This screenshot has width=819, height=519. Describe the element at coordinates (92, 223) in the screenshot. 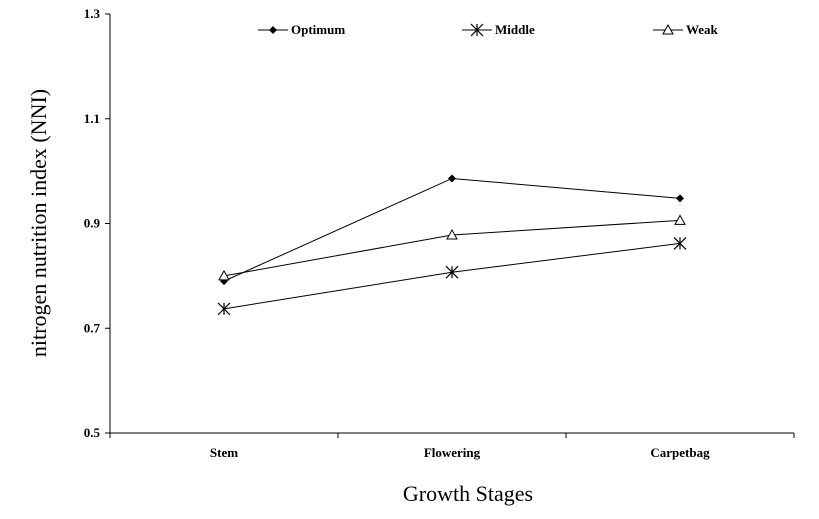

I see `y-tick-label: 0.9` at that location.